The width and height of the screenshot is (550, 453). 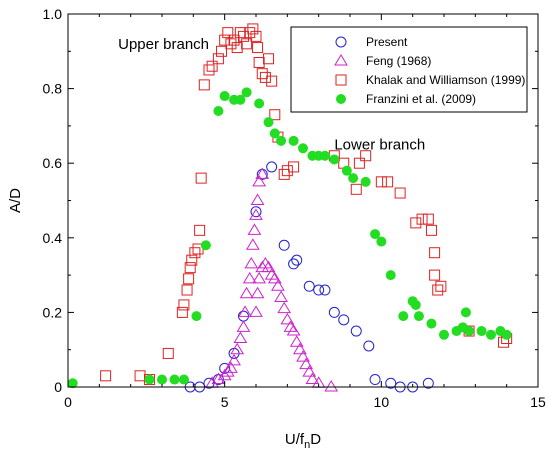 I want to click on series-feng-1968, so click(x=272, y=279).